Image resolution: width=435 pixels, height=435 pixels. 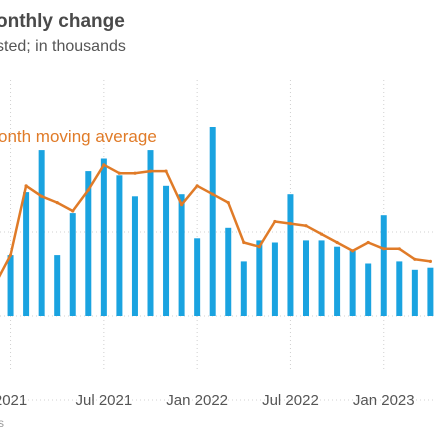 I want to click on chart-subtitle: sted; in thousands, so click(x=63, y=46).